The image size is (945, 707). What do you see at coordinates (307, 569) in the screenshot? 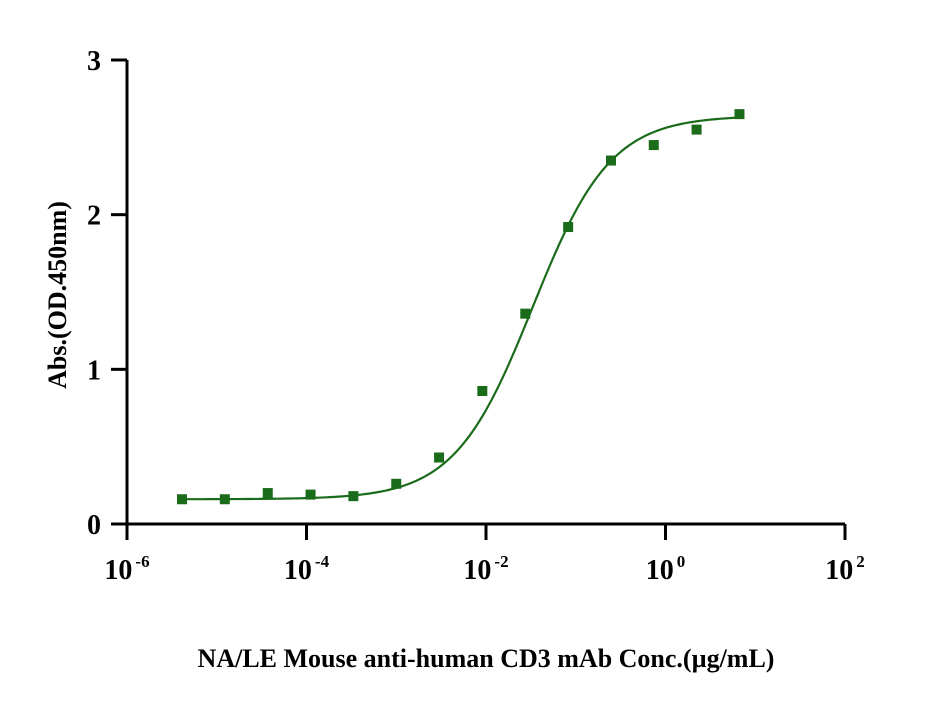
I see `x-tick-label: 10 -4` at bounding box center [307, 569].